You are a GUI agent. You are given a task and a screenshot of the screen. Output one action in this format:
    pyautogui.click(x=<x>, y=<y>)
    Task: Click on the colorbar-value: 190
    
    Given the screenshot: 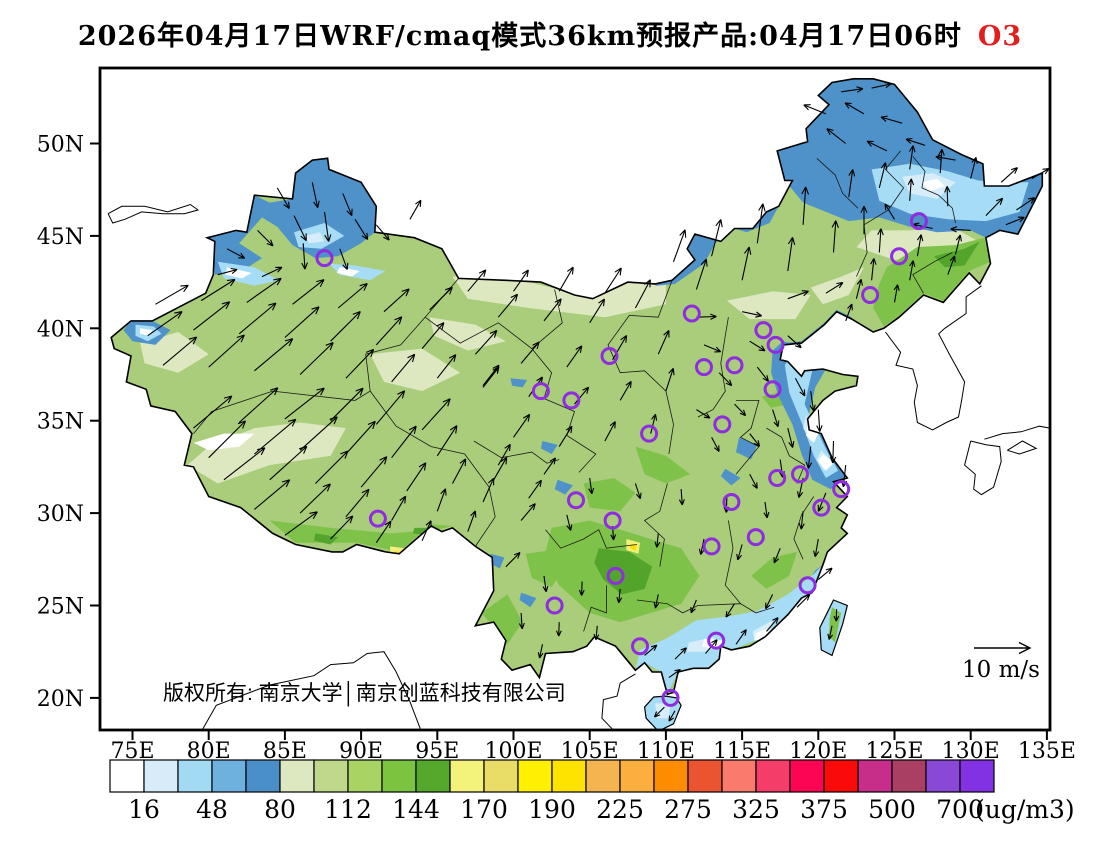 What is the action you would take?
    pyautogui.click(x=552, y=809)
    